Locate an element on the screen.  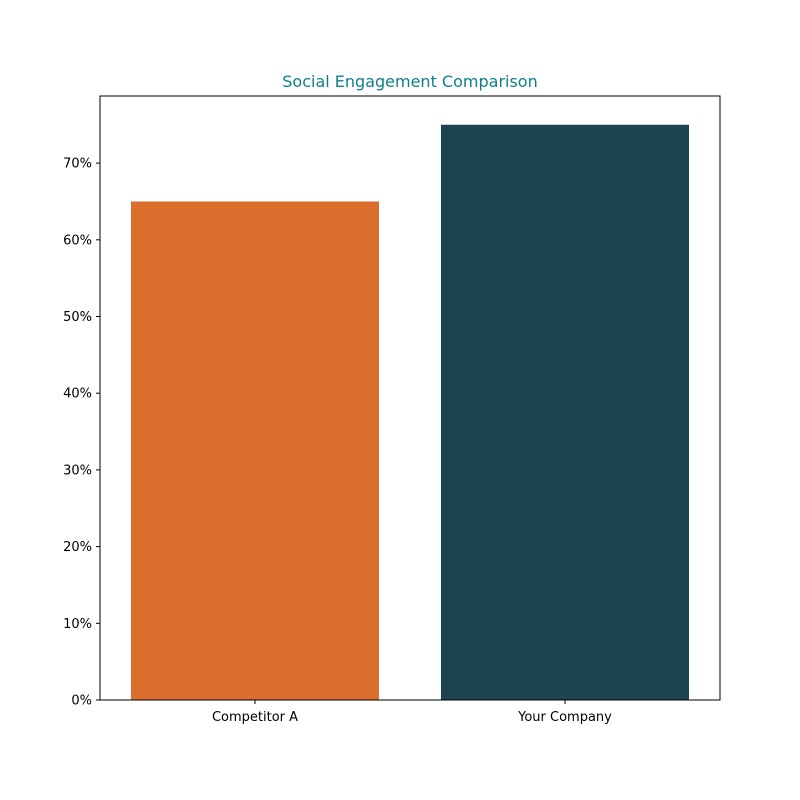
x-axis: Competitor A Your Company is located at coordinates (412, 712).